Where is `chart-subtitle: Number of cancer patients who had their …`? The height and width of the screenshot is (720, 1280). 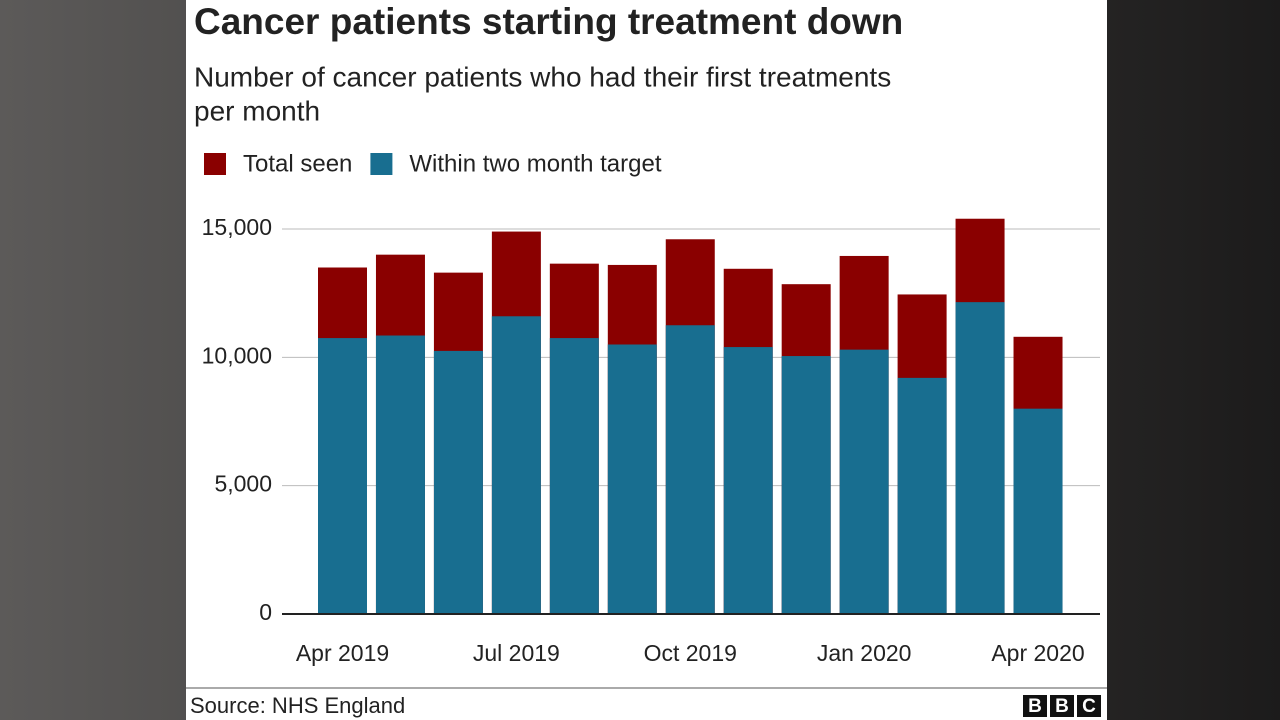
chart-subtitle: Number of cancer patients who had their … is located at coordinates (542, 76).